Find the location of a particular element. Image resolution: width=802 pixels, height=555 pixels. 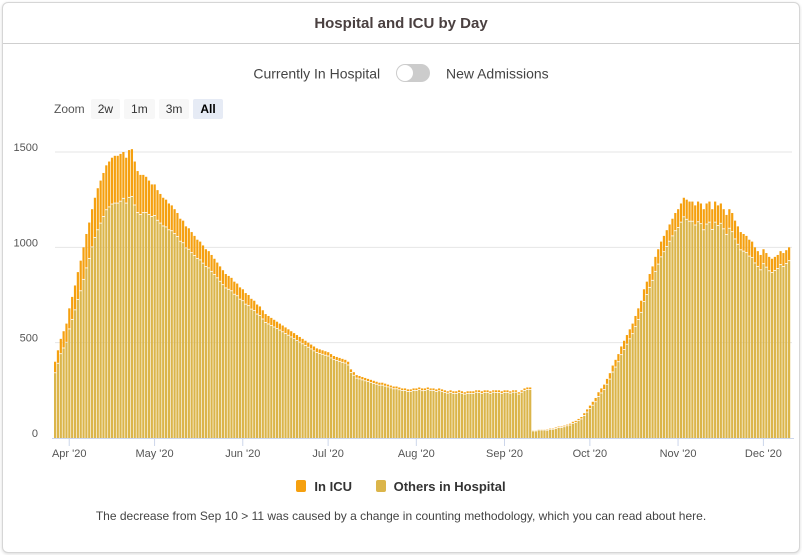

zoom-controls: Zoom 2w 1m 3m All is located at coordinates (138, 109).